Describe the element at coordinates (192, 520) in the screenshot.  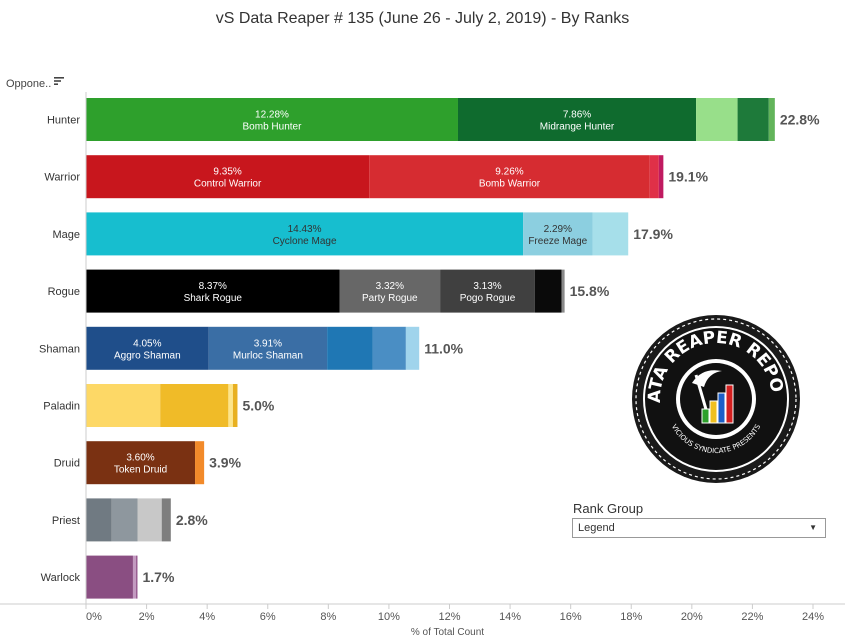
I see `bar-total-label: 2.8%` at that location.